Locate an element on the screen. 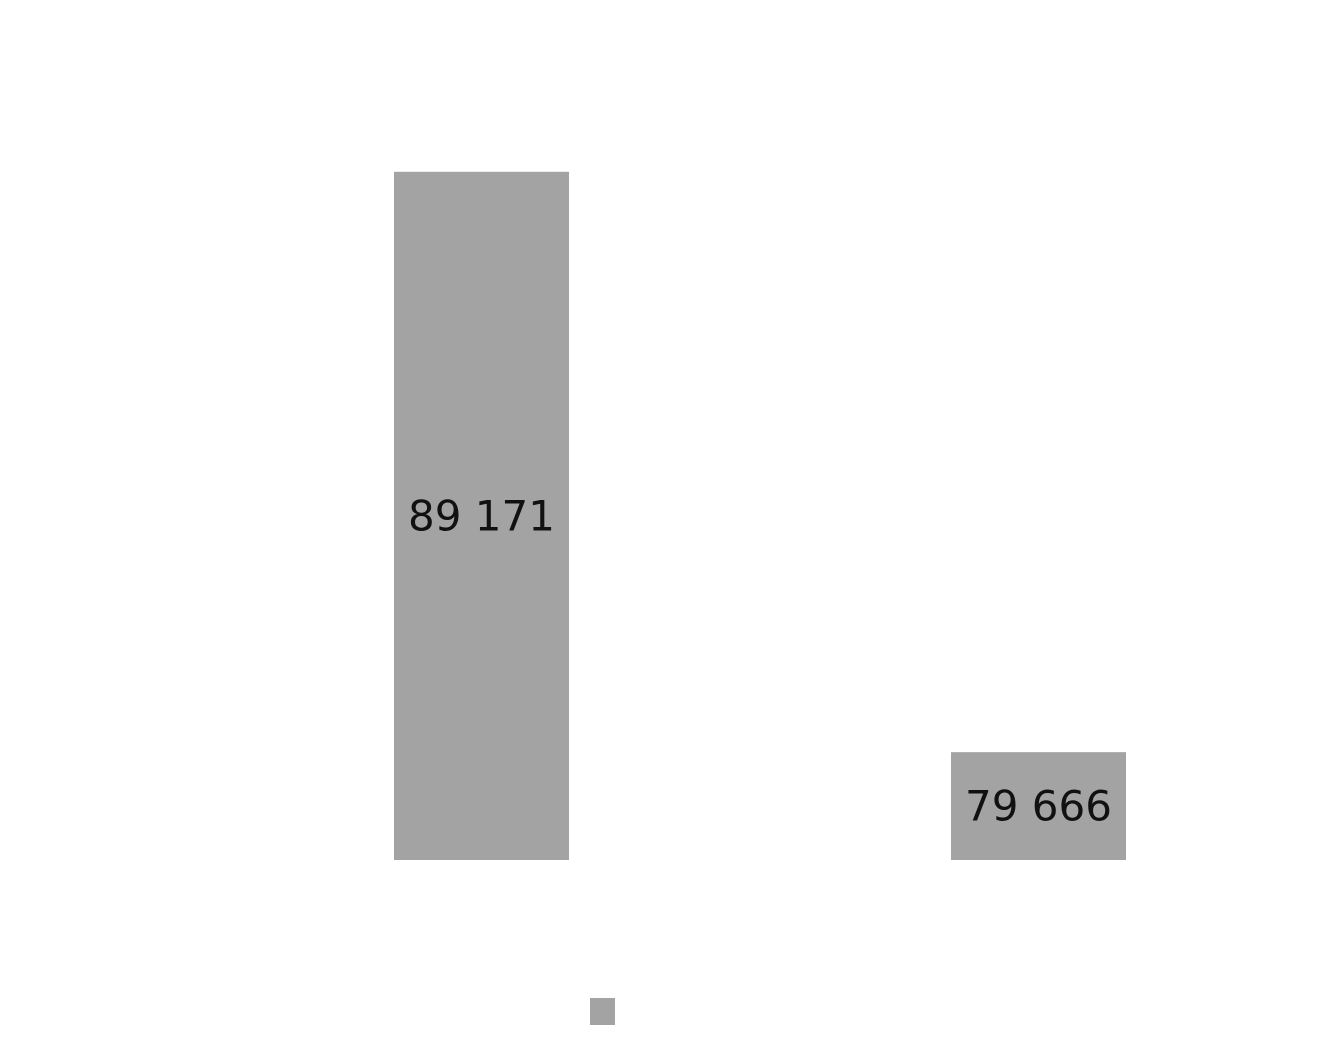 This screenshot has width=1337, height=1040. data-label-2: 79 666 is located at coordinates (1038, 806).